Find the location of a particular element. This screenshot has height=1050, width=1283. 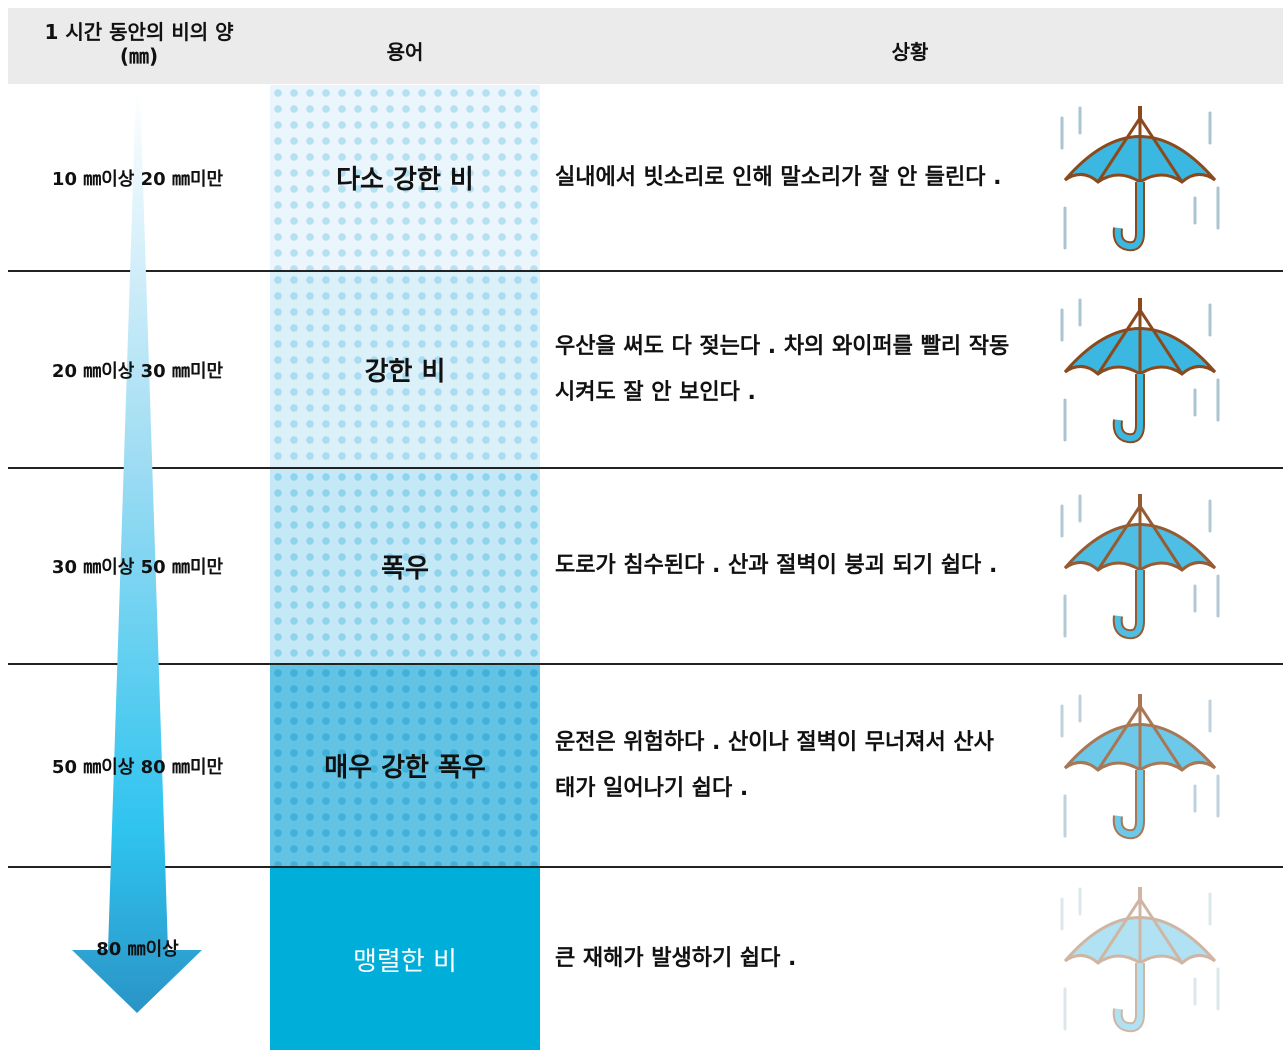

situation-text: 운전은 위험하다 . 산이나 절벽이 무너져서 산사태가 일어나기 쉽다 . is located at coordinates (774, 765).